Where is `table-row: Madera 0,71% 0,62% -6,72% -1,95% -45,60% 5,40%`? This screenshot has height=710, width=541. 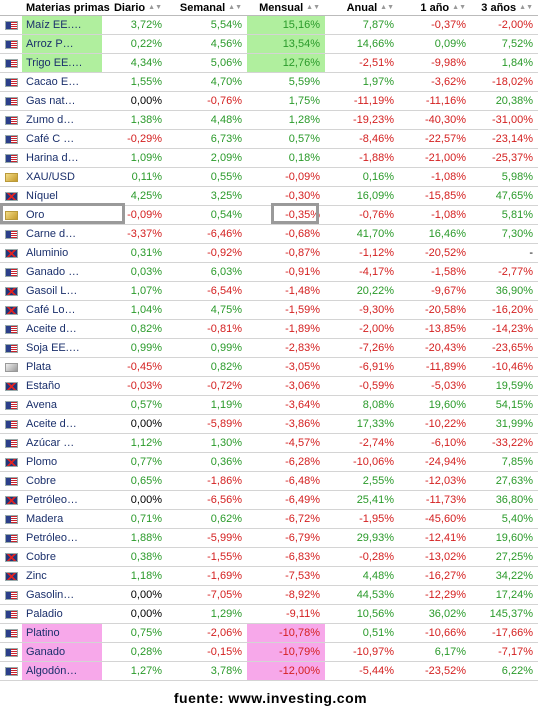 table-row: Madera 0,71% 0,62% -6,72% -1,95% -45,60% 5,40% is located at coordinates (269, 519).